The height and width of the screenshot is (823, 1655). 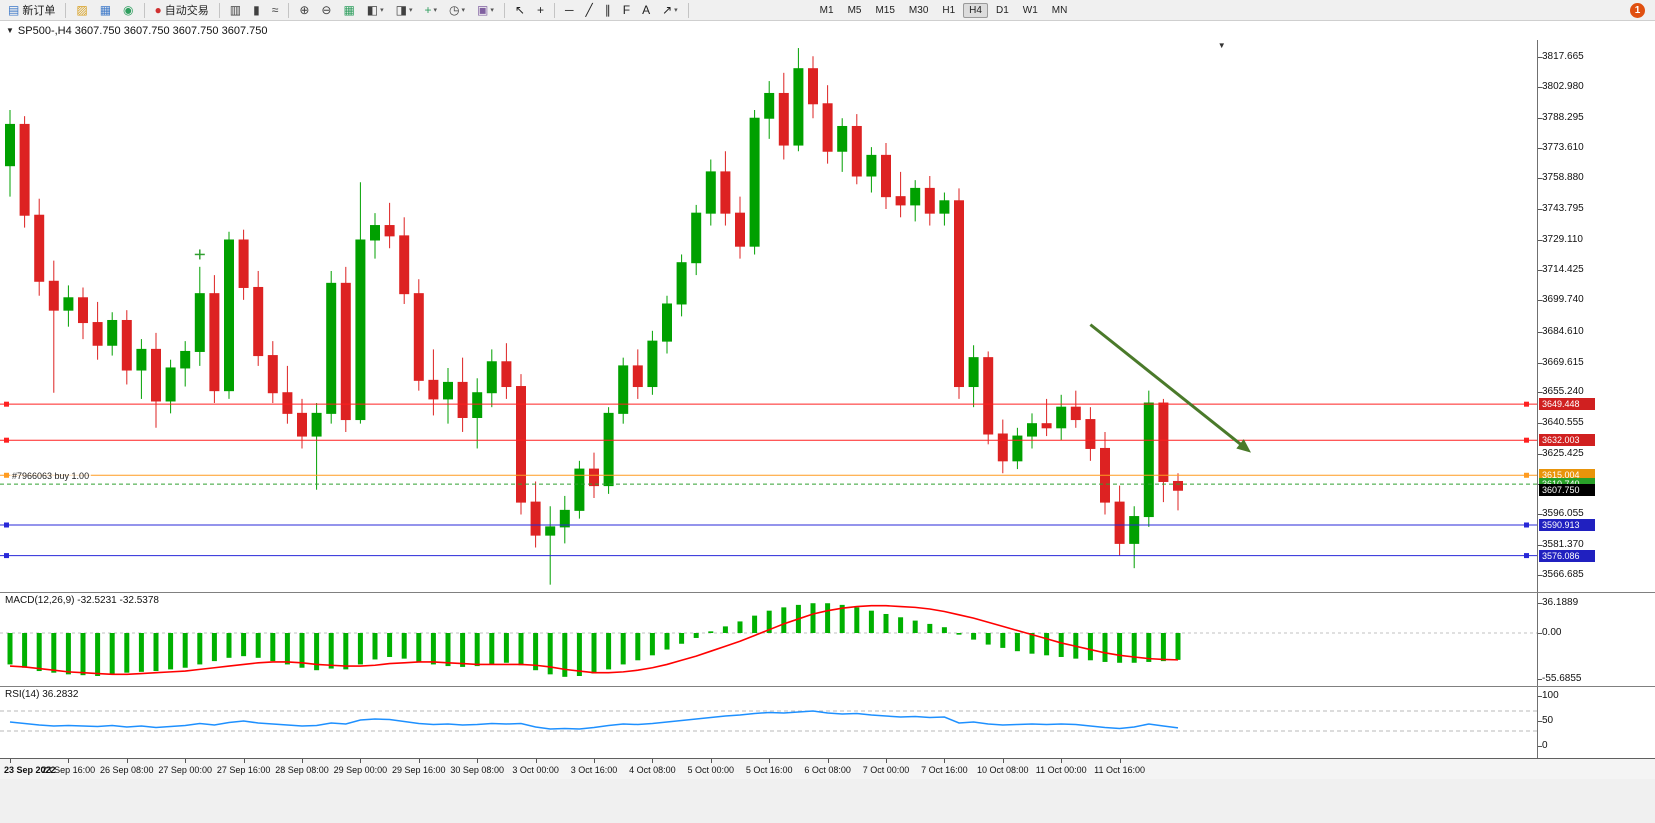 What do you see at coordinates (302, 770) in the screenshot?
I see `time-axis-label: 28 Sep 08:00` at bounding box center [302, 770].